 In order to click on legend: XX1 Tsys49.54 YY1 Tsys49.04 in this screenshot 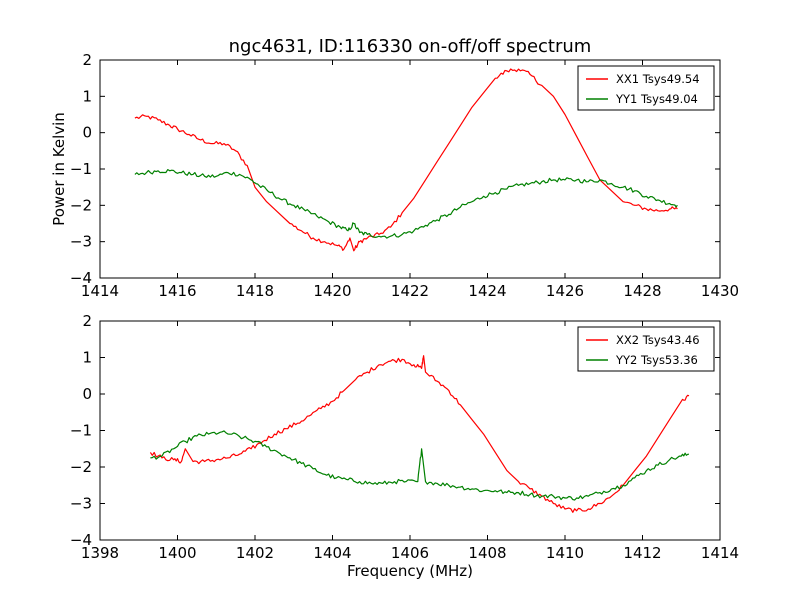, I will do `click(646, 88)`.